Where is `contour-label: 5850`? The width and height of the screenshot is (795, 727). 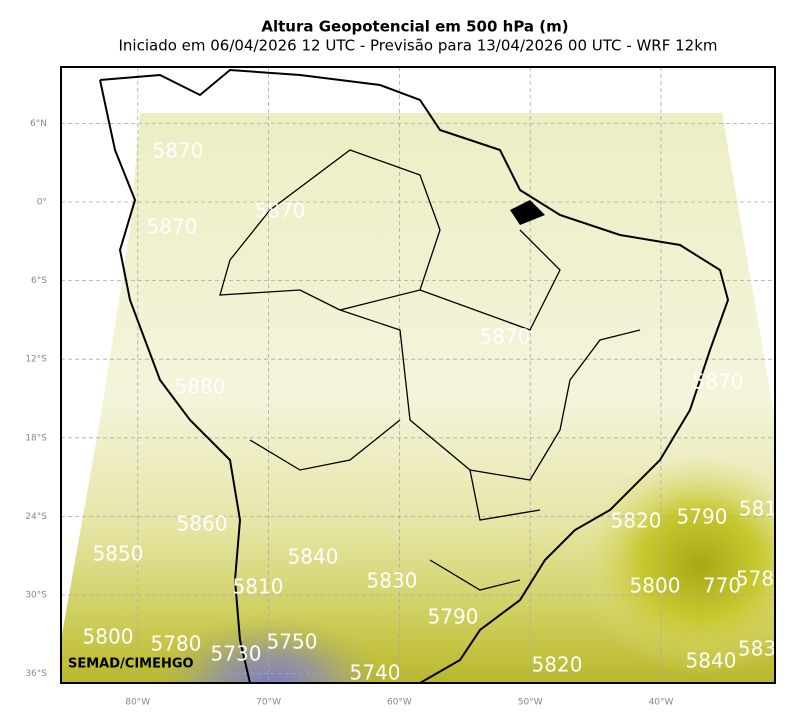
contour-label: 5850 is located at coordinates (118, 554).